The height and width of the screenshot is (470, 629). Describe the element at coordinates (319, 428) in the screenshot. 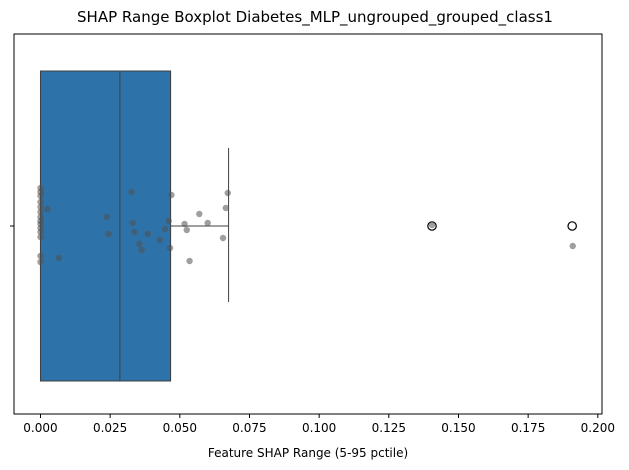

I see `x-tick-label: 0.100` at that location.